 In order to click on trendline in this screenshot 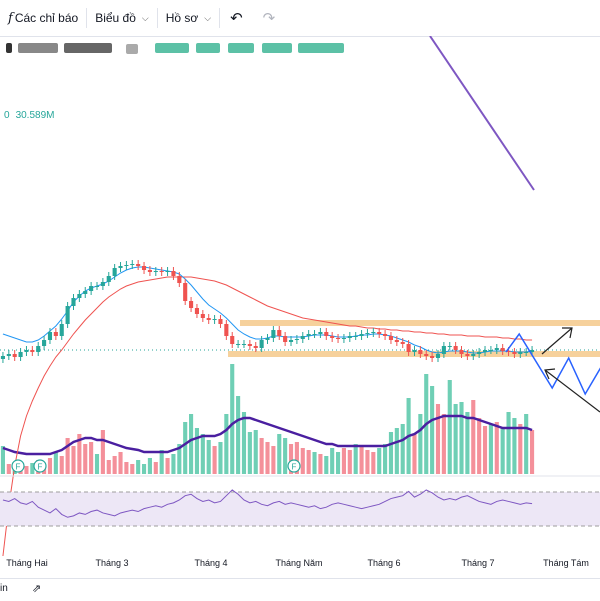, I will do `click(482, 113)`.